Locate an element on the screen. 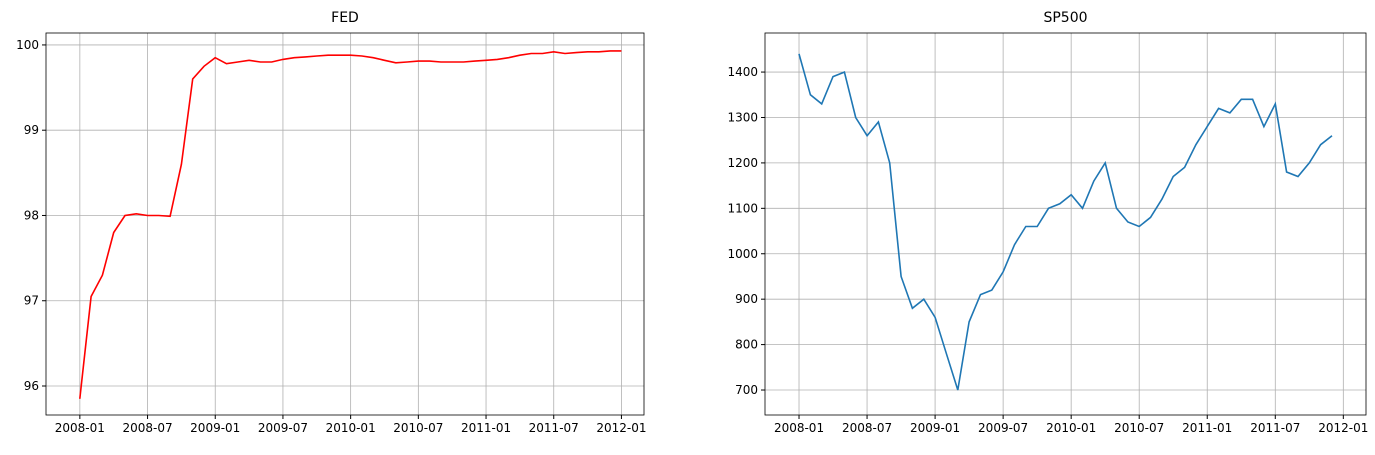  chart-title: FED is located at coordinates (345, 18).